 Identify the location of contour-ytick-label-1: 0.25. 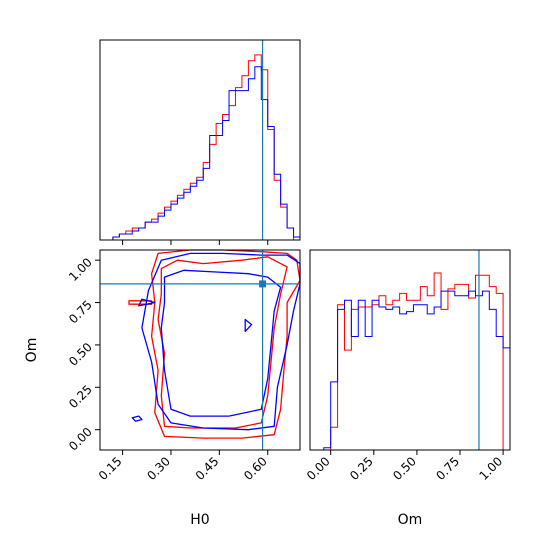
(80, 396).